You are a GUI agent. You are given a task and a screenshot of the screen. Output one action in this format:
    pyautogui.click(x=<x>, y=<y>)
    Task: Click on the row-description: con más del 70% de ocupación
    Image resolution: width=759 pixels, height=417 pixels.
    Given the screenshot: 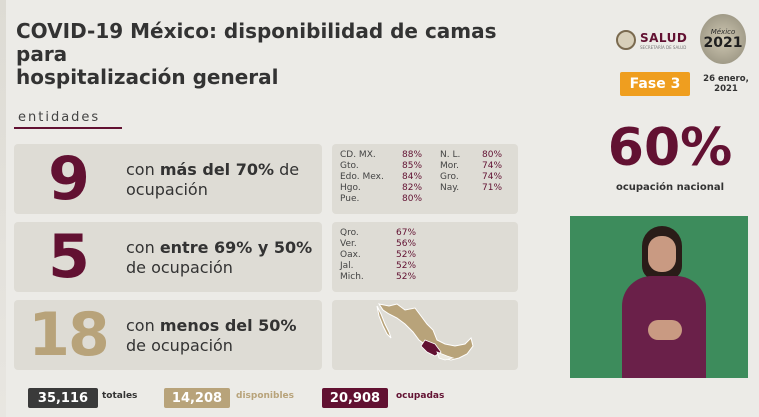 What is the action you would take?
    pyautogui.click(x=222, y=180)
    